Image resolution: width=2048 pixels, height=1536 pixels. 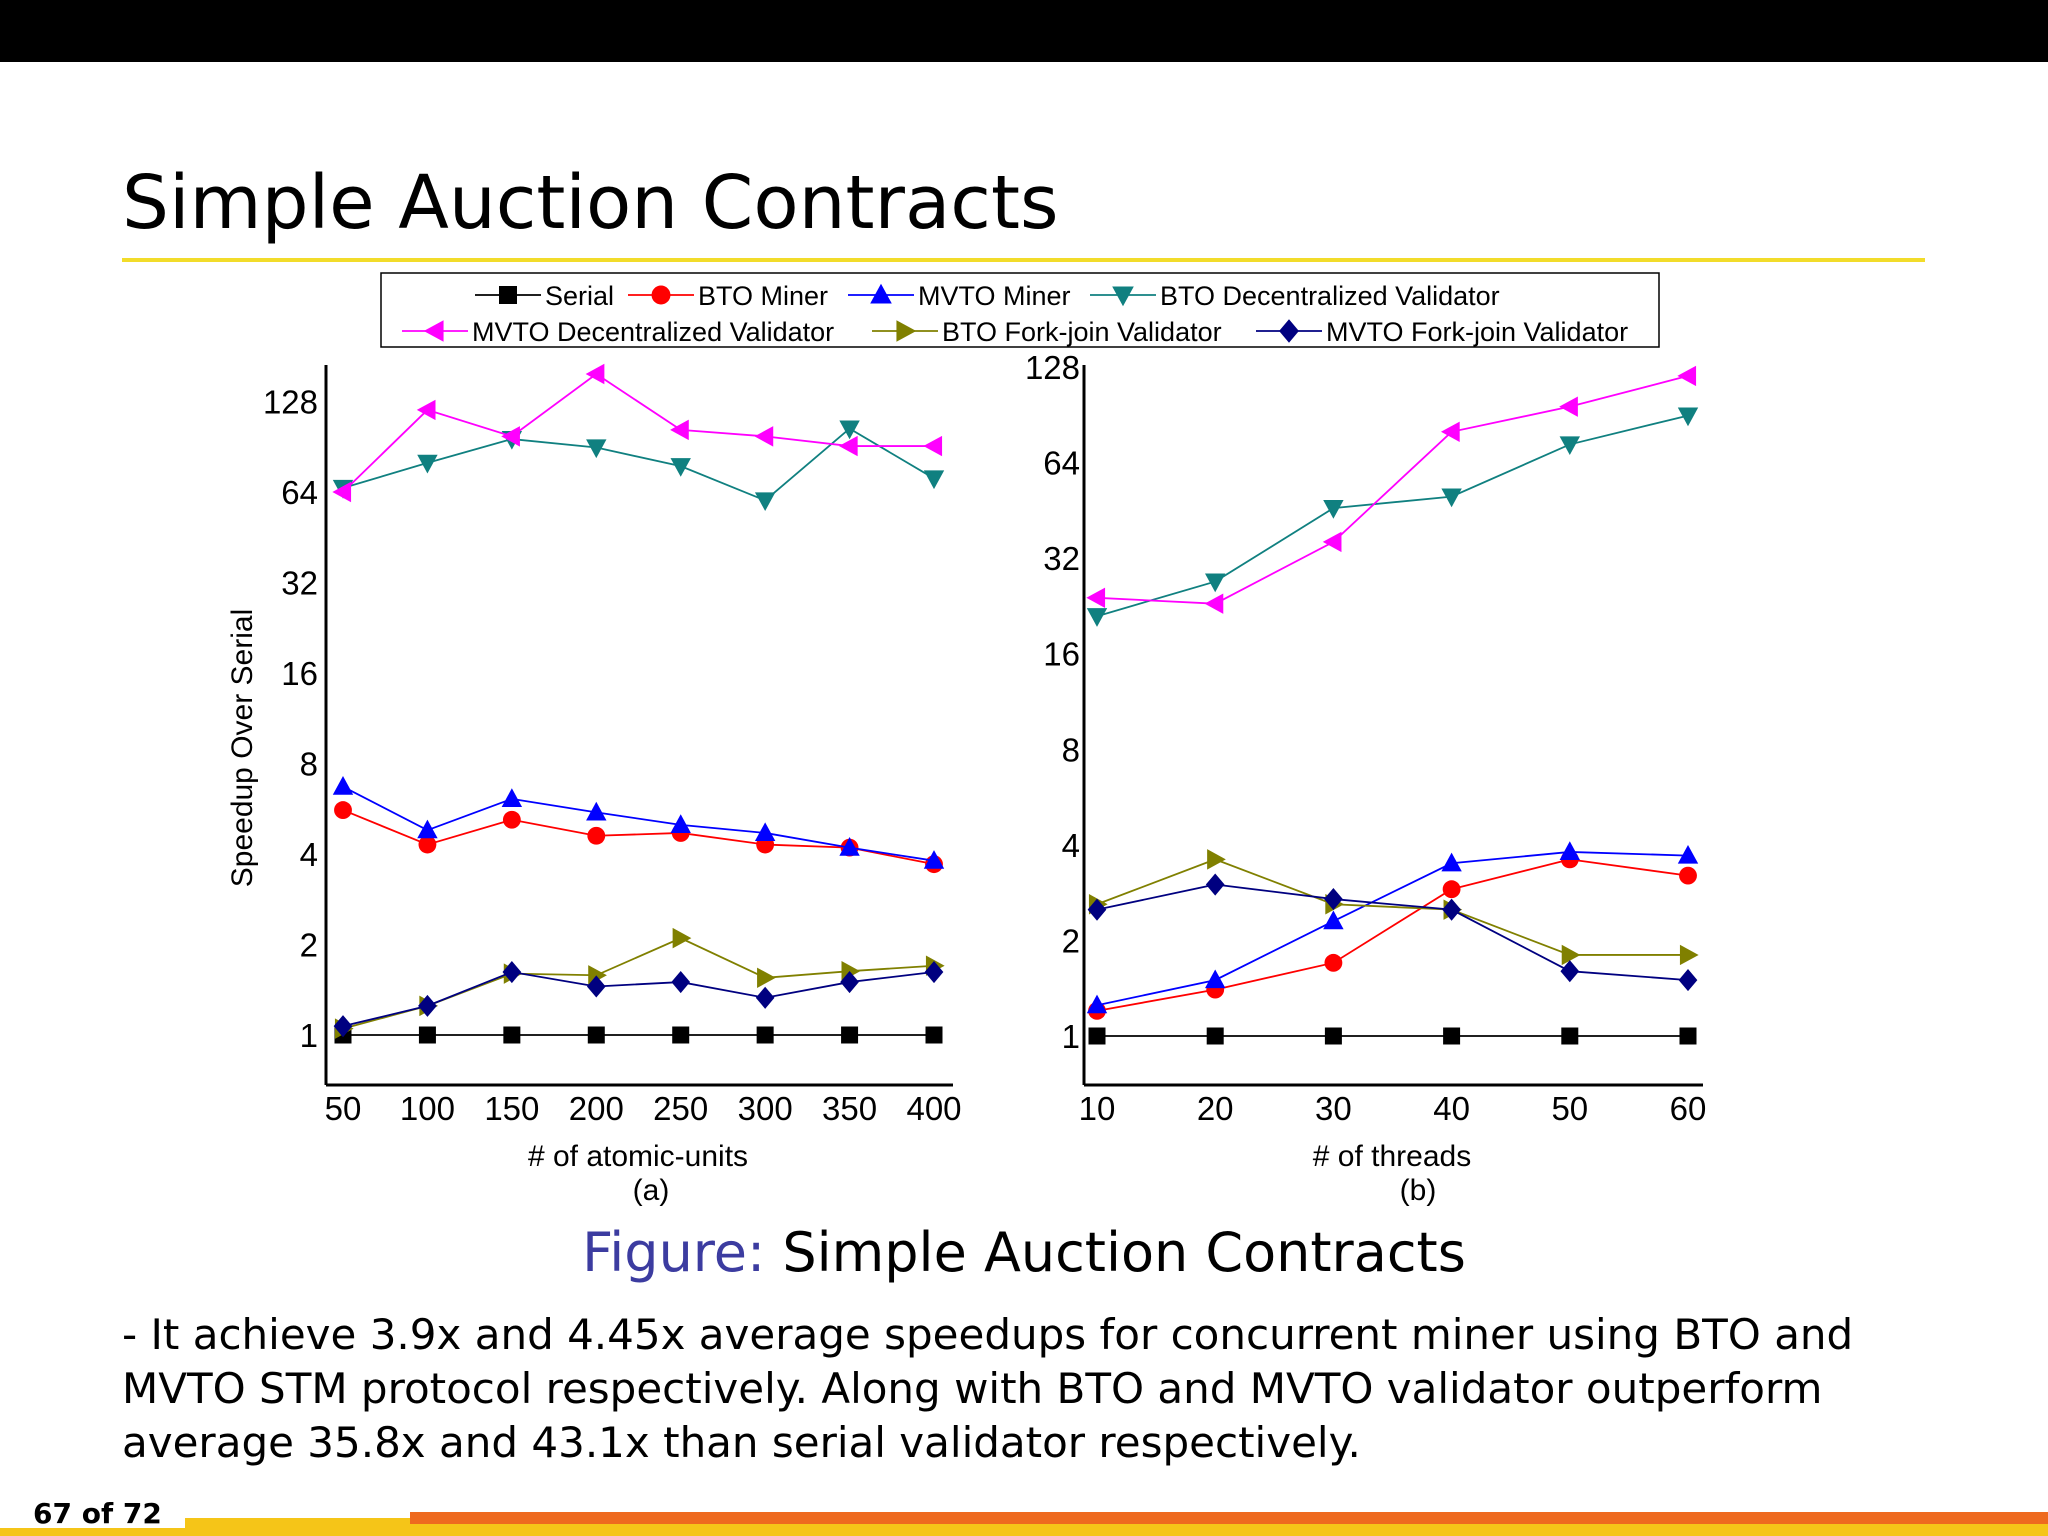 What do you see at coordinates (1289, 331) in the screenshot?
I see `legend-marker-mvto-fork-join-validator` at bounding box center [1289, 331].